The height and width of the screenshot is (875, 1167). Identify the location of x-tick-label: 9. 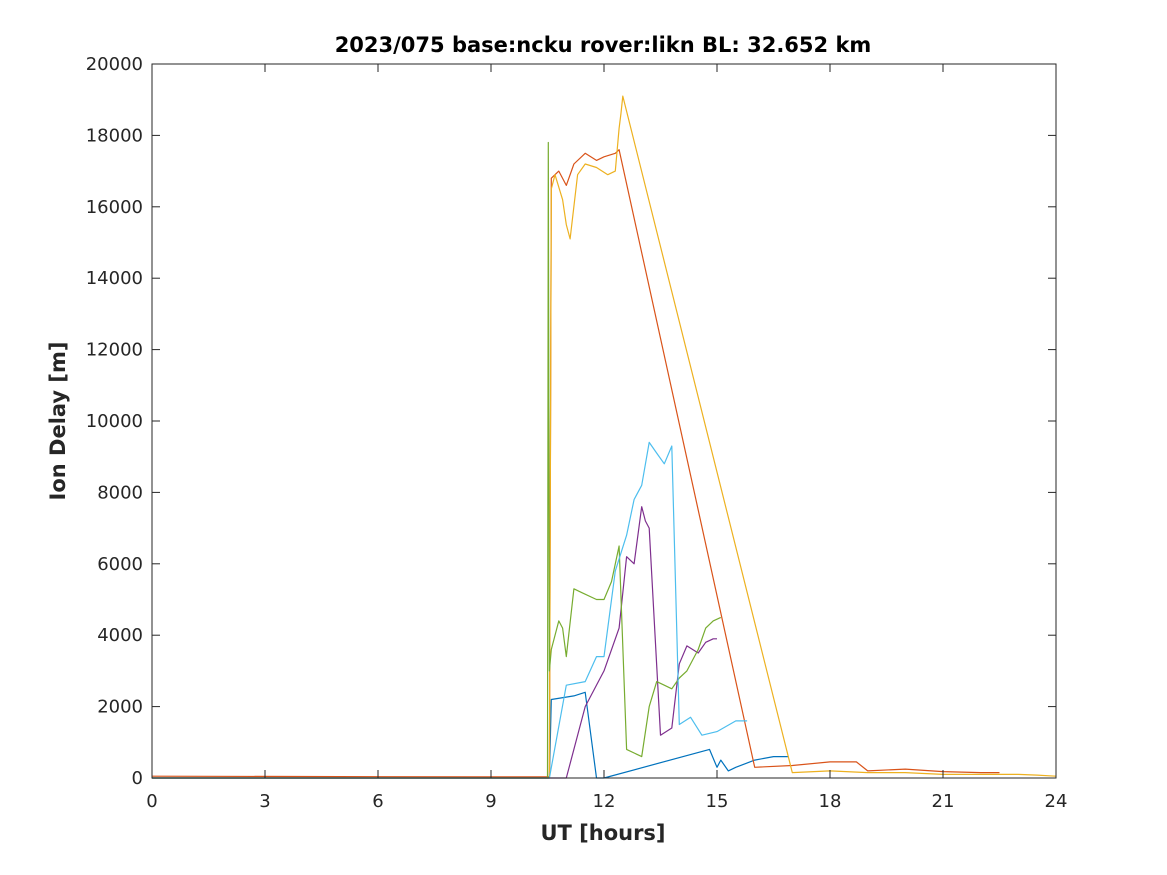
(490, 801).